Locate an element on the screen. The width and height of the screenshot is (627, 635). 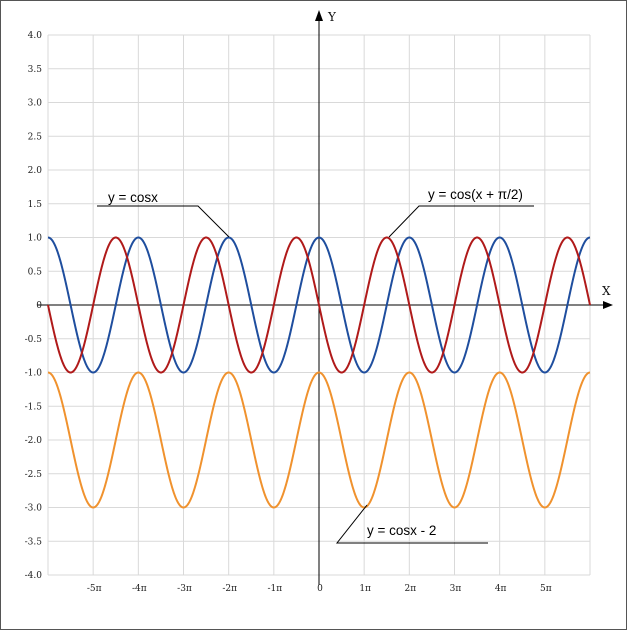
annotation-leader-cosx is located at coordinates (163, 221).